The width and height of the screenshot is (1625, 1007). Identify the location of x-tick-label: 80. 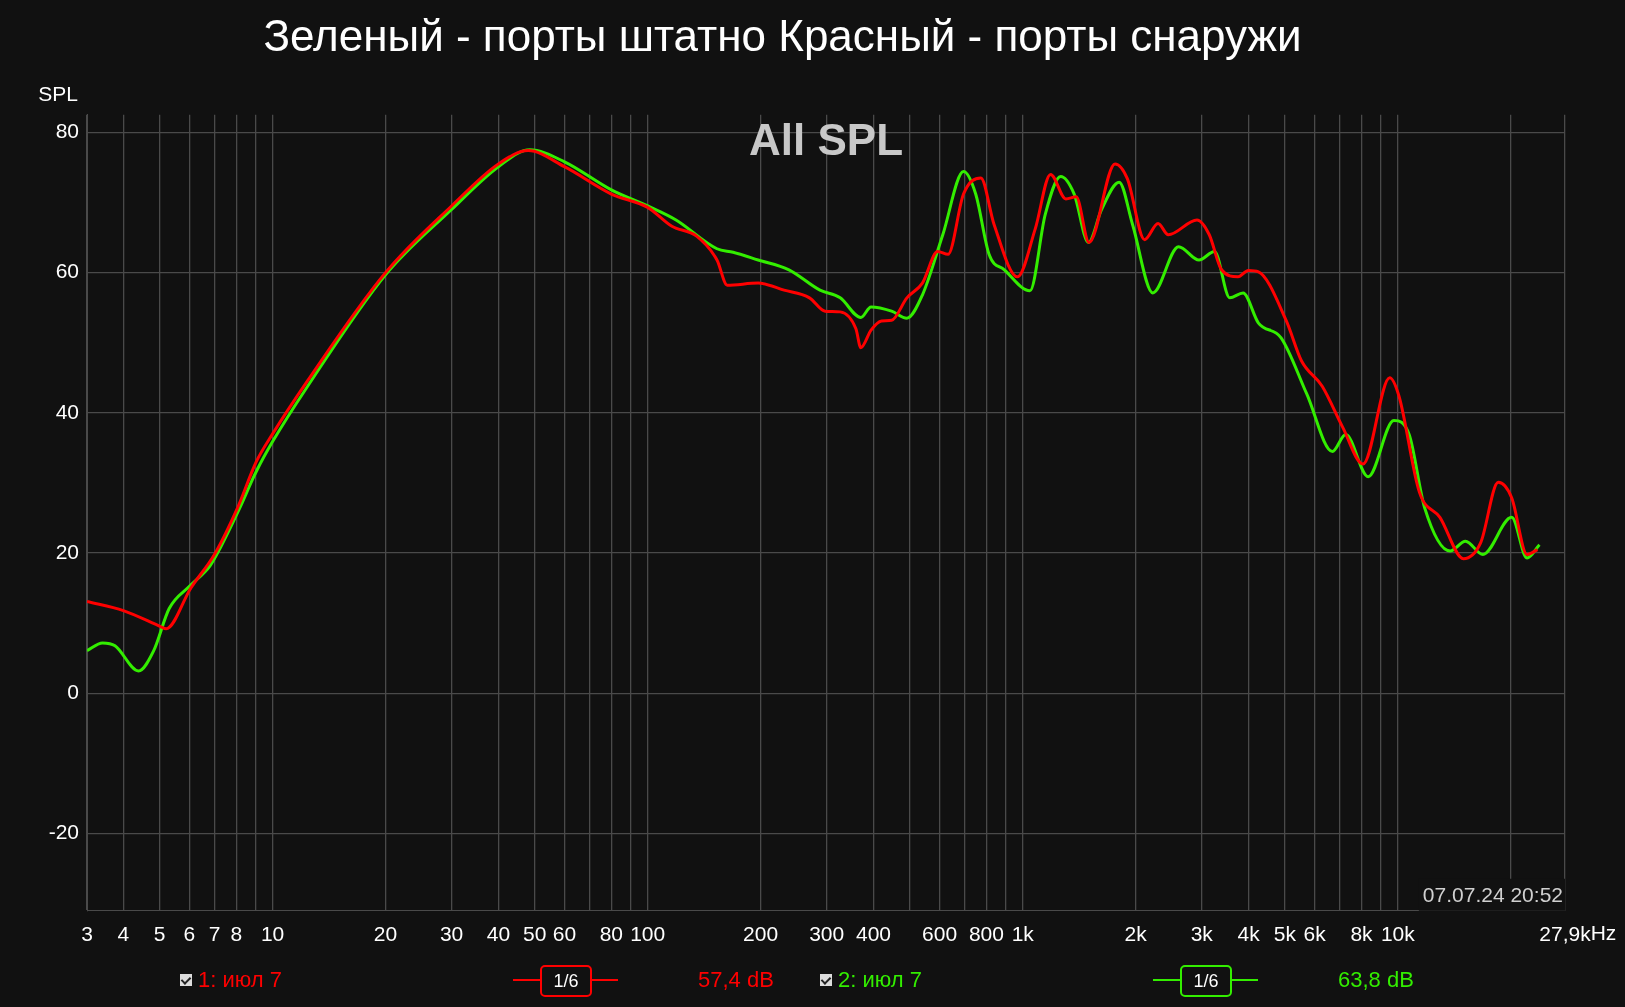
(611, 934).